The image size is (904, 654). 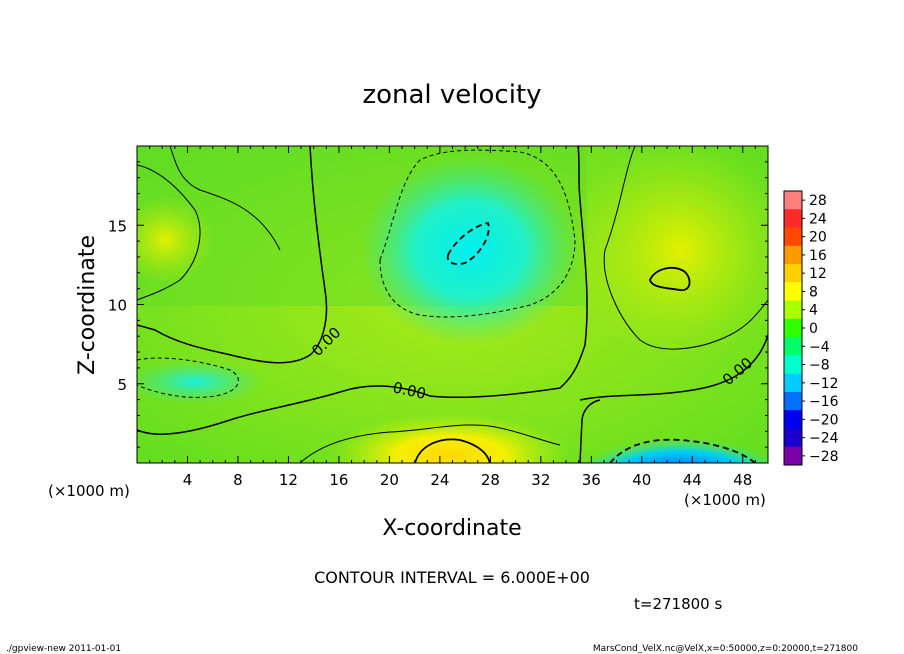 I want to click on field-cyan-left, so click(x=201, y=382).